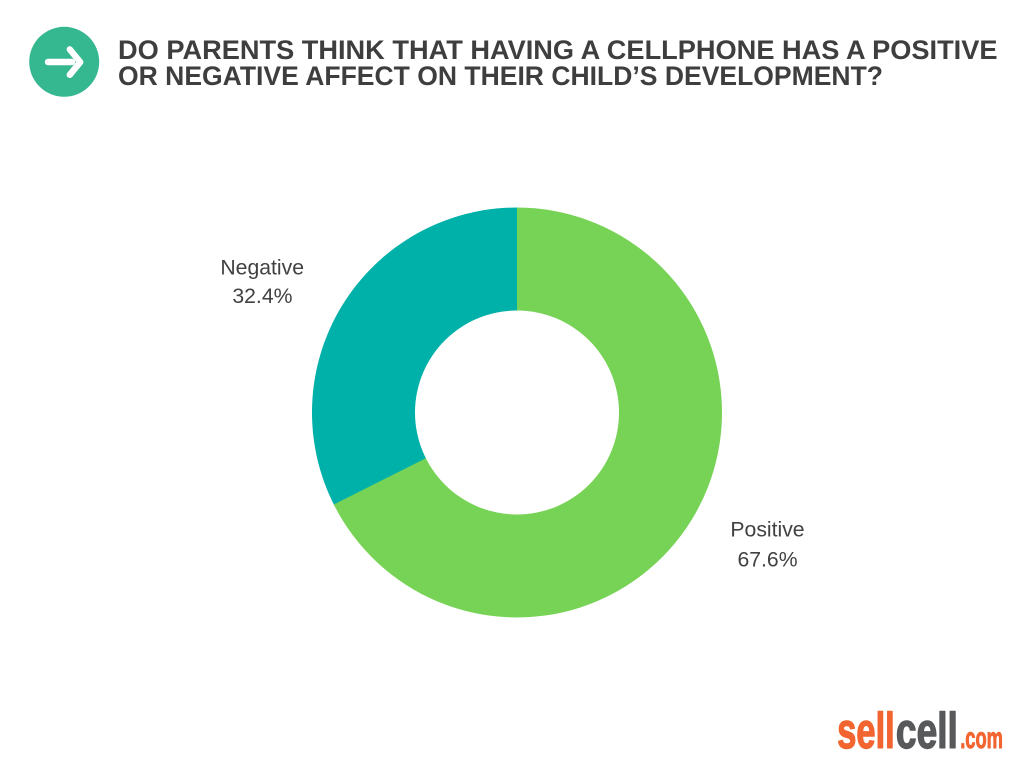 Image resolution: width=1024 pixels, height=768 pixels. I want to click on svg-text: .com, so click(981, 738).